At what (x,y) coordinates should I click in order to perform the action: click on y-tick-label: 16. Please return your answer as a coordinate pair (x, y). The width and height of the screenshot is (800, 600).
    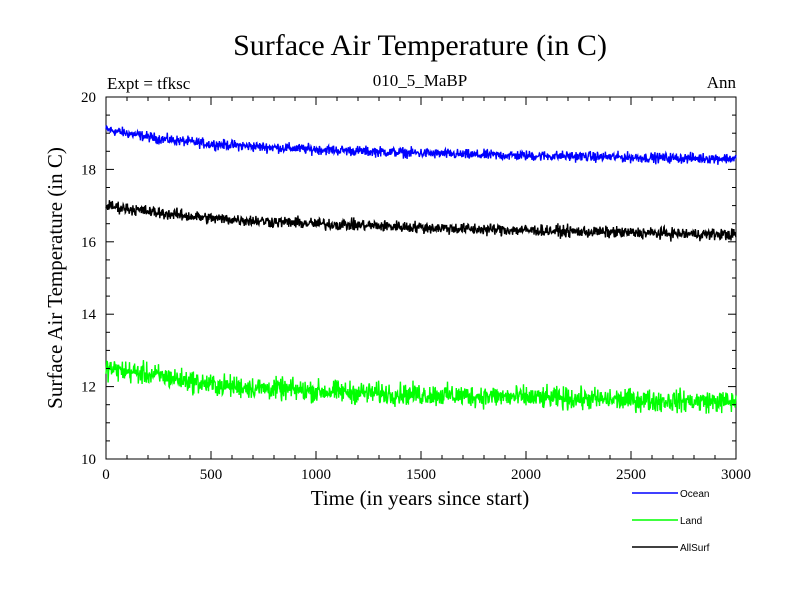
    Looking at the image, I should click on (89, 243).